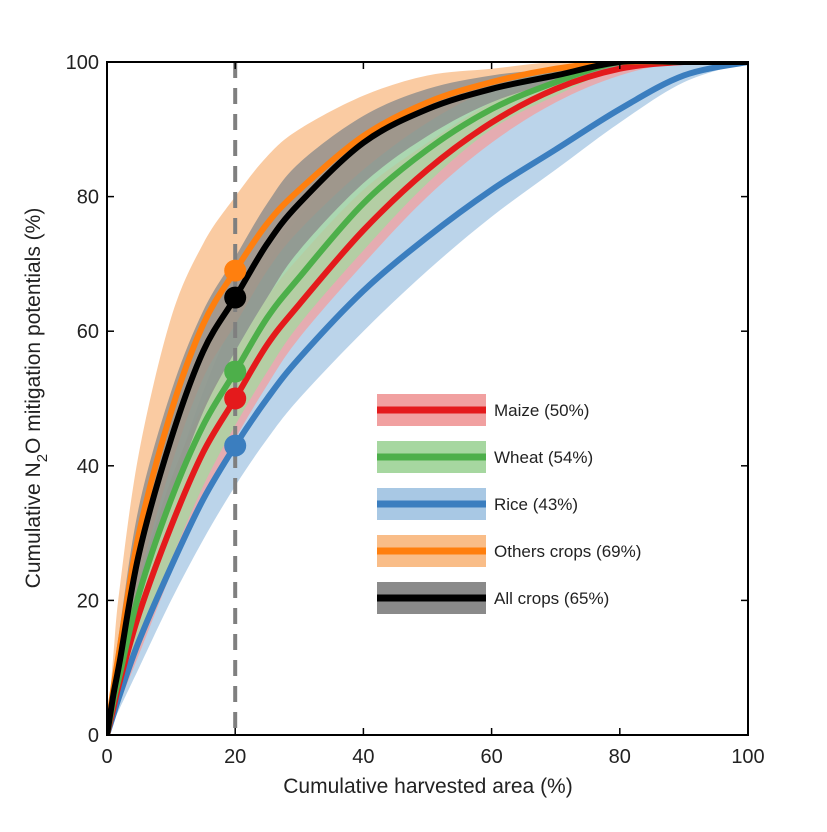 Image resolution: width=827 pixels, height=832 pixels. Describe the element at coordinates (483, 410) in the screenshot. I see `legend-item-maize: Maize (50%)` at that location.